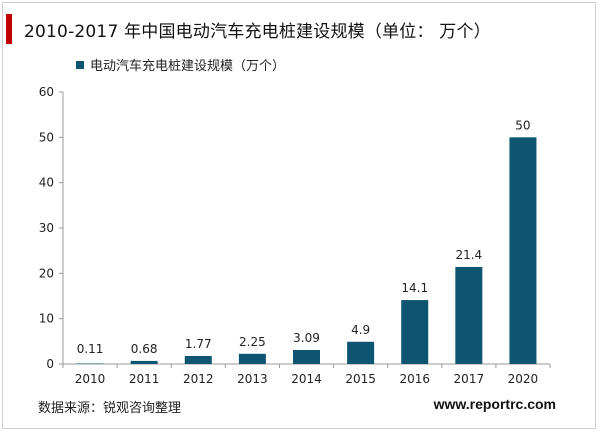 Image resolution: width=600 pixels, height=433 pixels. Describe the element at coordinates (144, 379) in the screenshot. I see `x-tick-label-2011: 2011` at that location.